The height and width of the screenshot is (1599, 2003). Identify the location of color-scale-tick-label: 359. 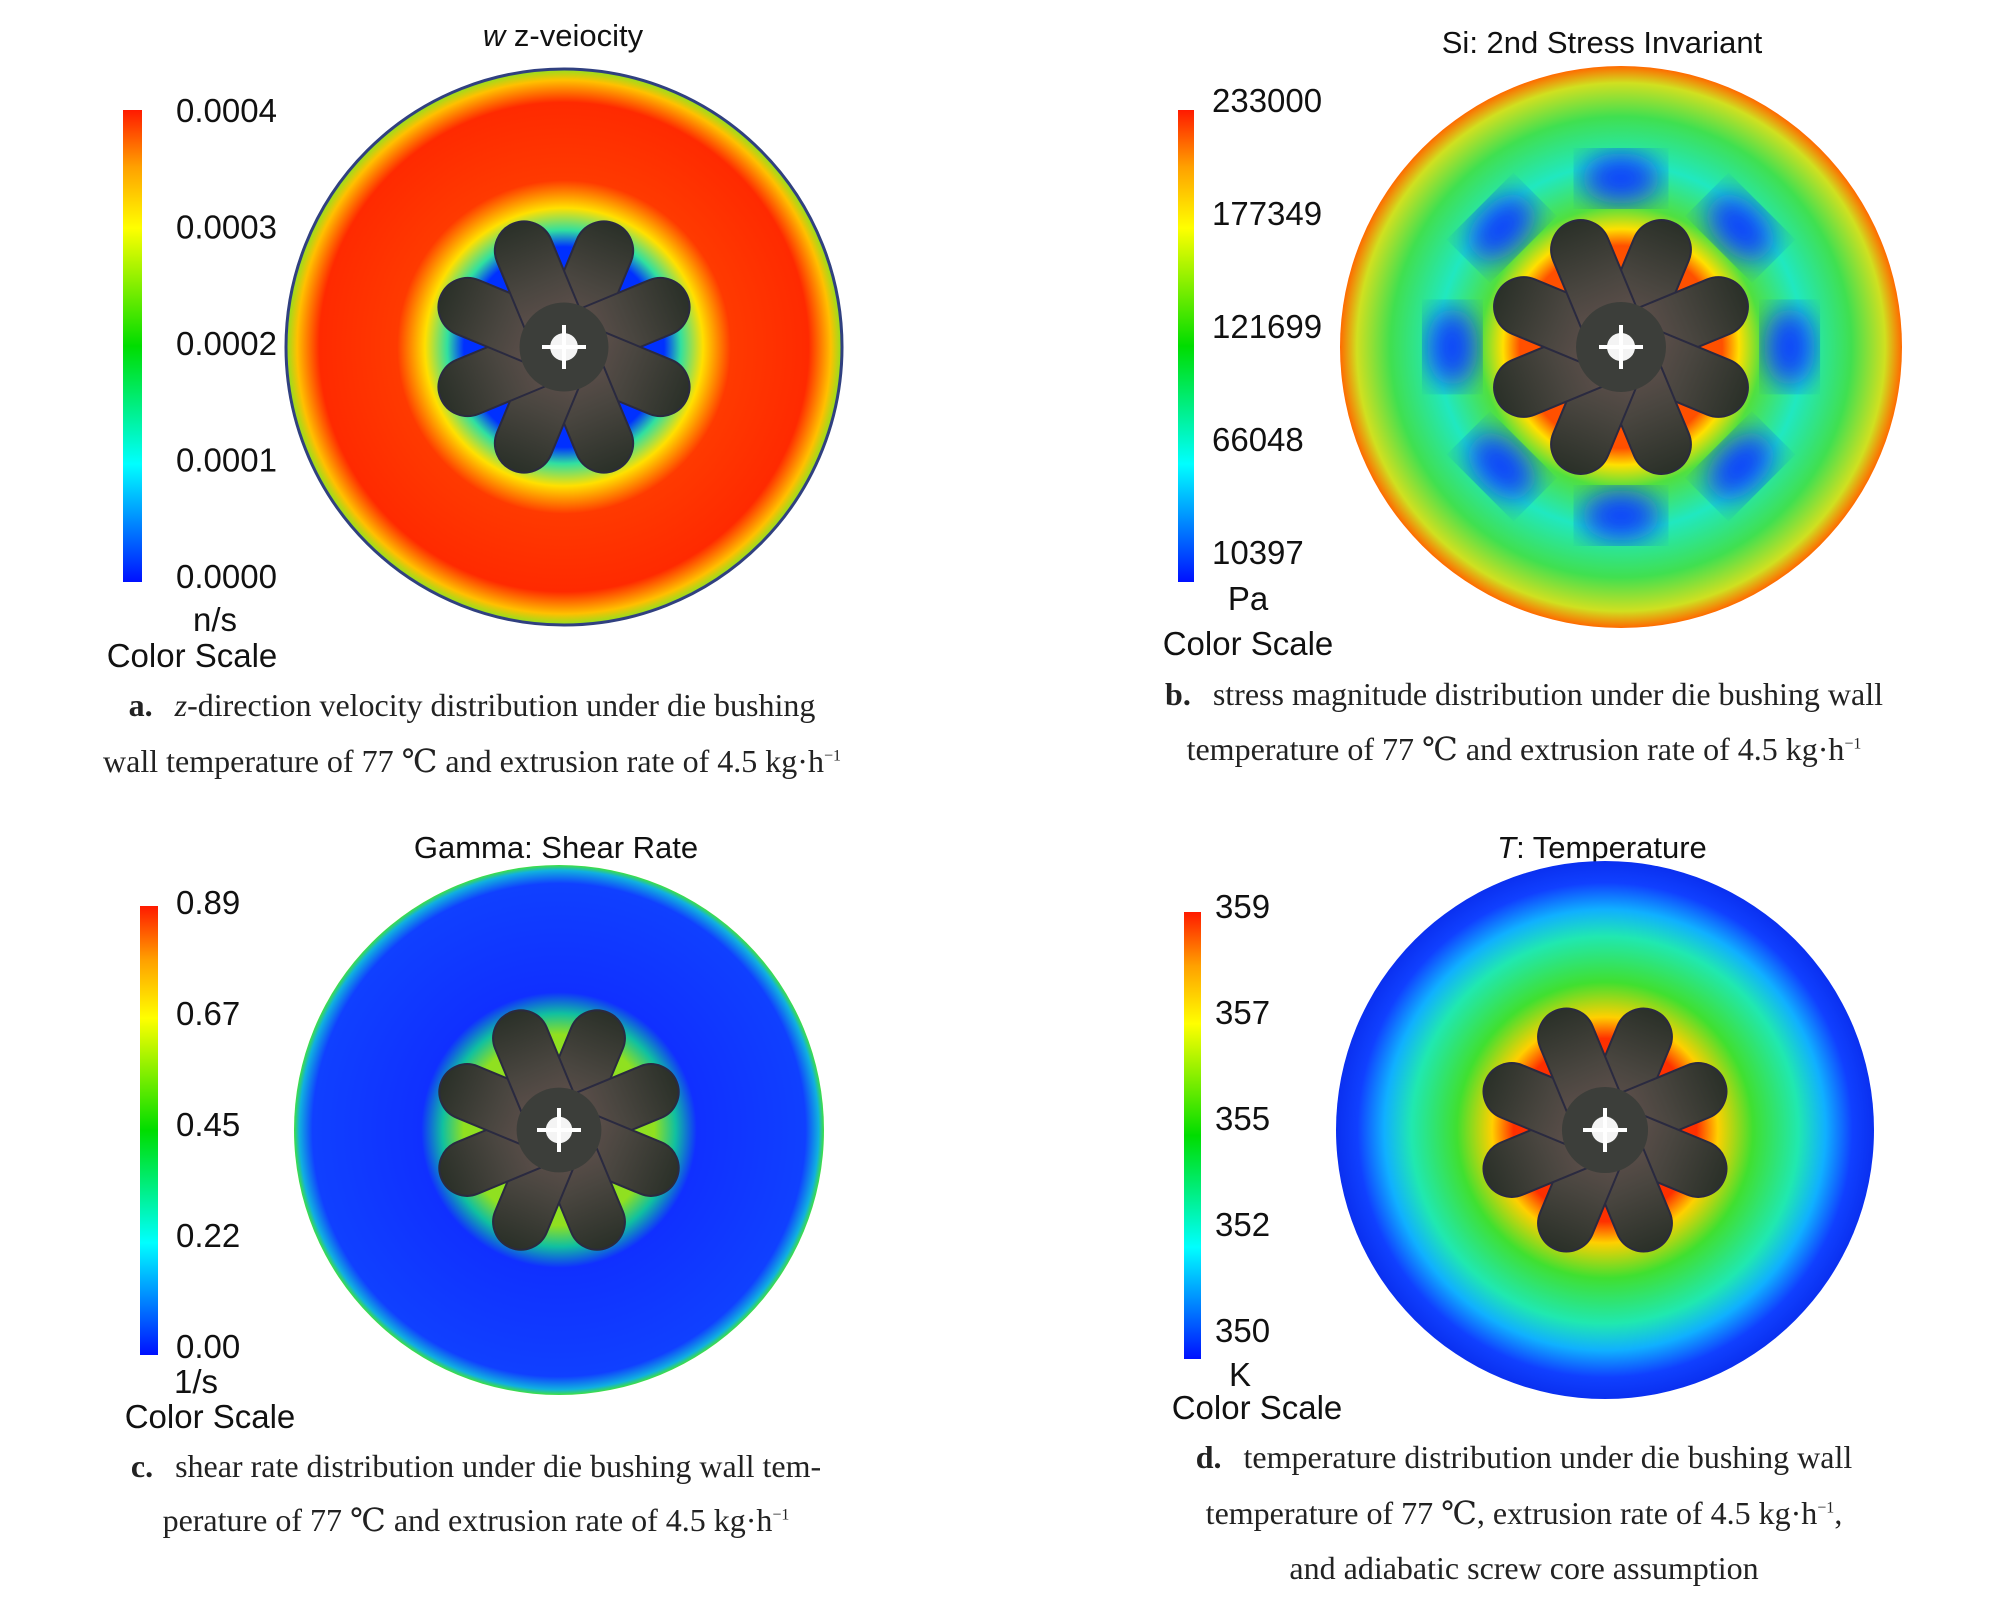
(1242, 906).